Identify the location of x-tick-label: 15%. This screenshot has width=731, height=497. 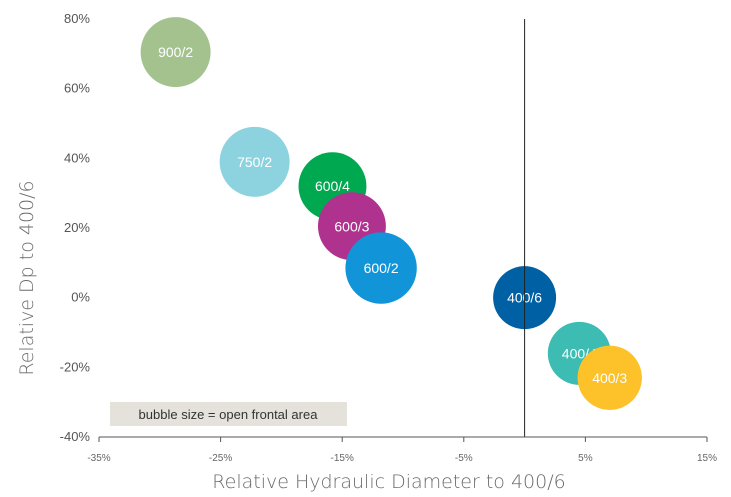
(707, 458).